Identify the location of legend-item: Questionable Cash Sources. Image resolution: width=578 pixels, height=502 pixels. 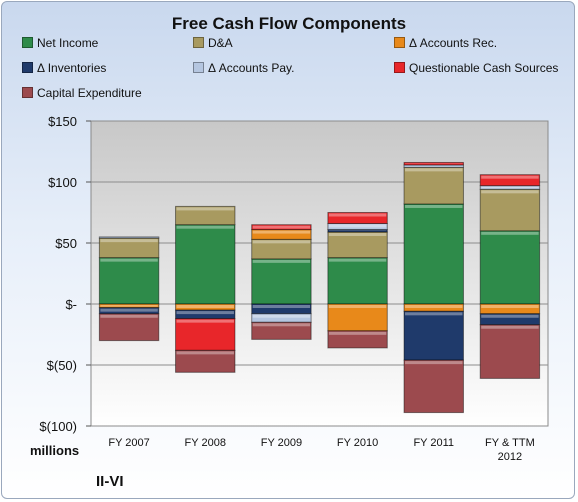
(476, 68).